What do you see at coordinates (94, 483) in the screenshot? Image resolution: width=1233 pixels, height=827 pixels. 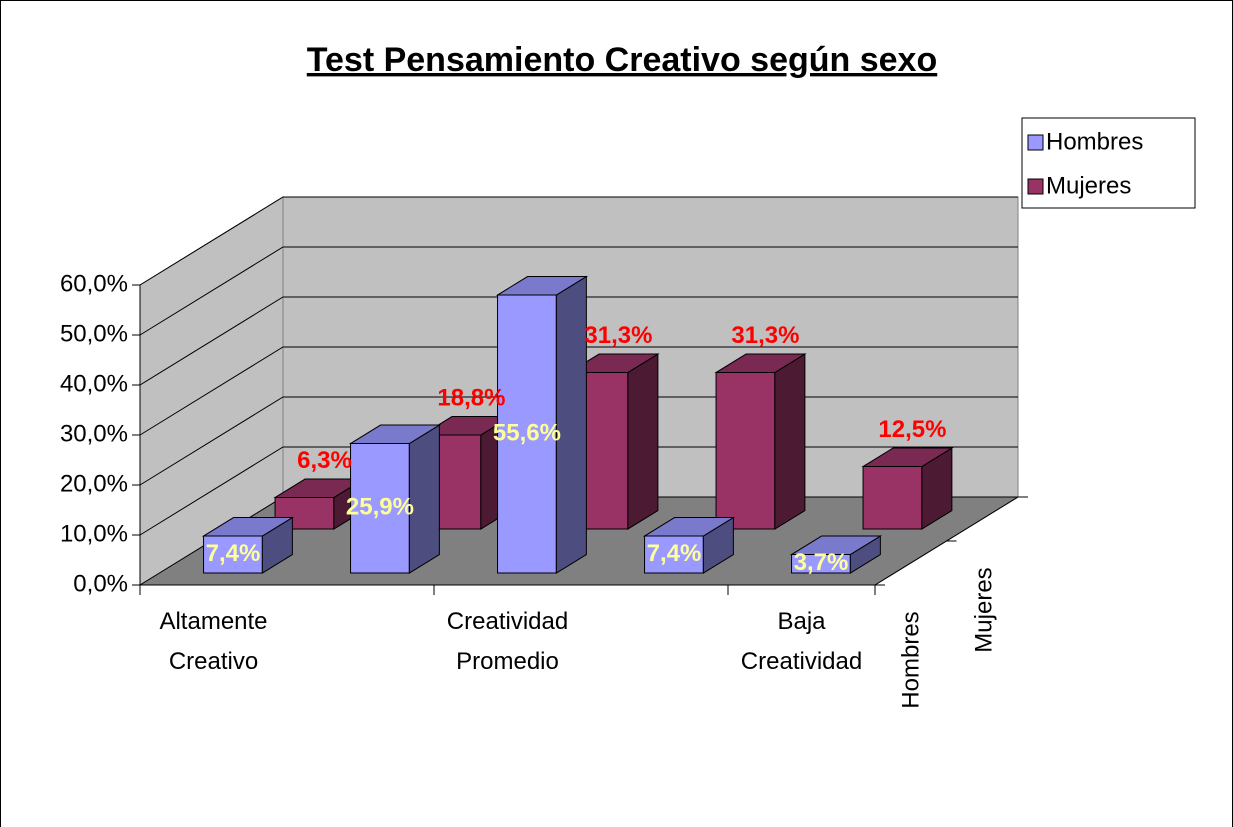 I see `y-tick-label: 20,0%` at bounding box center [94, 483].